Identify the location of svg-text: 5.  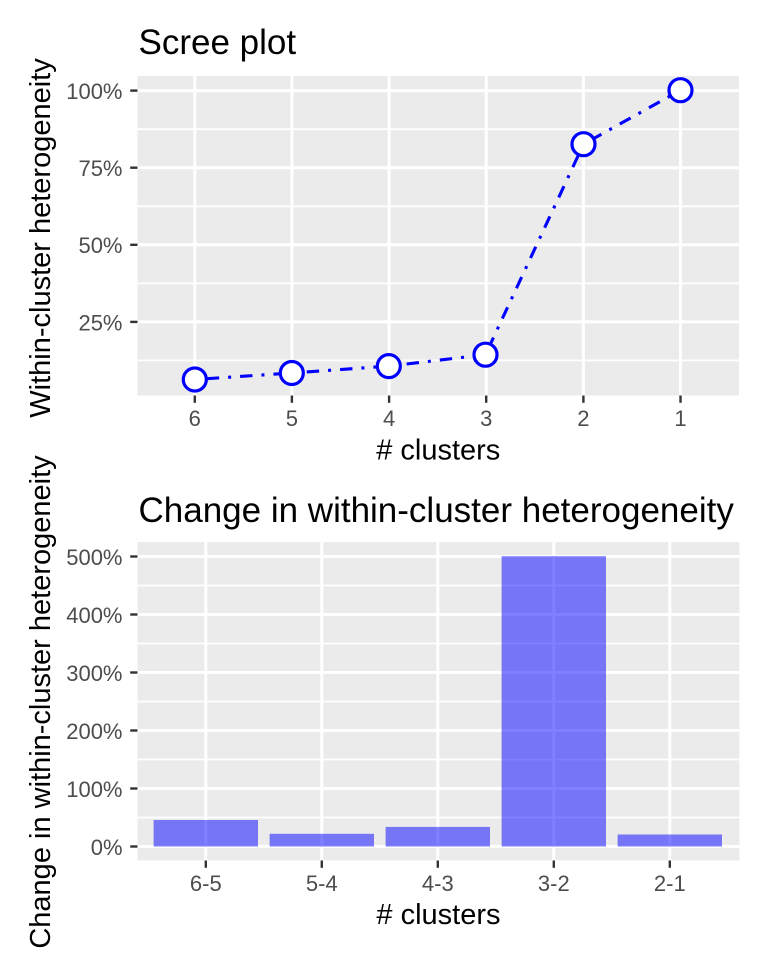
(292, 418).